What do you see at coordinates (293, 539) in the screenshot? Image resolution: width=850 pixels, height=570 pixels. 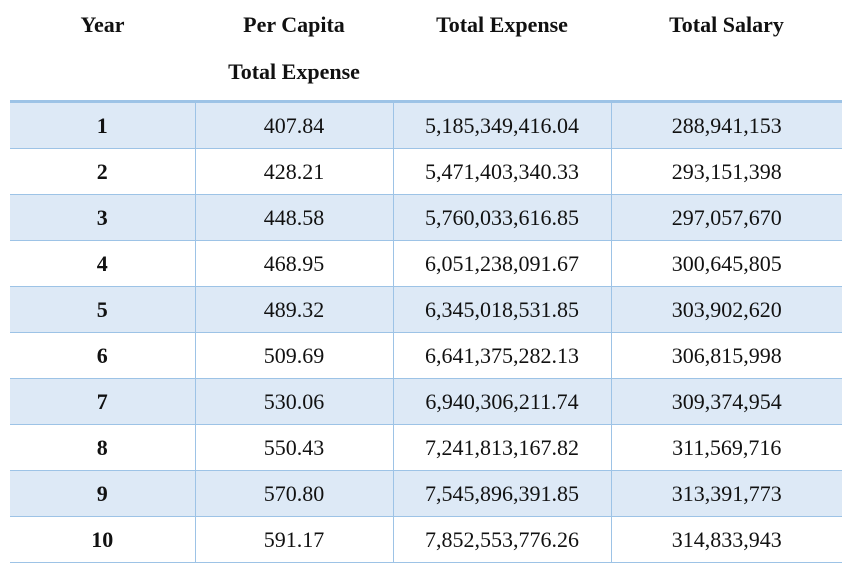 I see `cell-per-capita: 591.17` at bounding box center [293, 539].